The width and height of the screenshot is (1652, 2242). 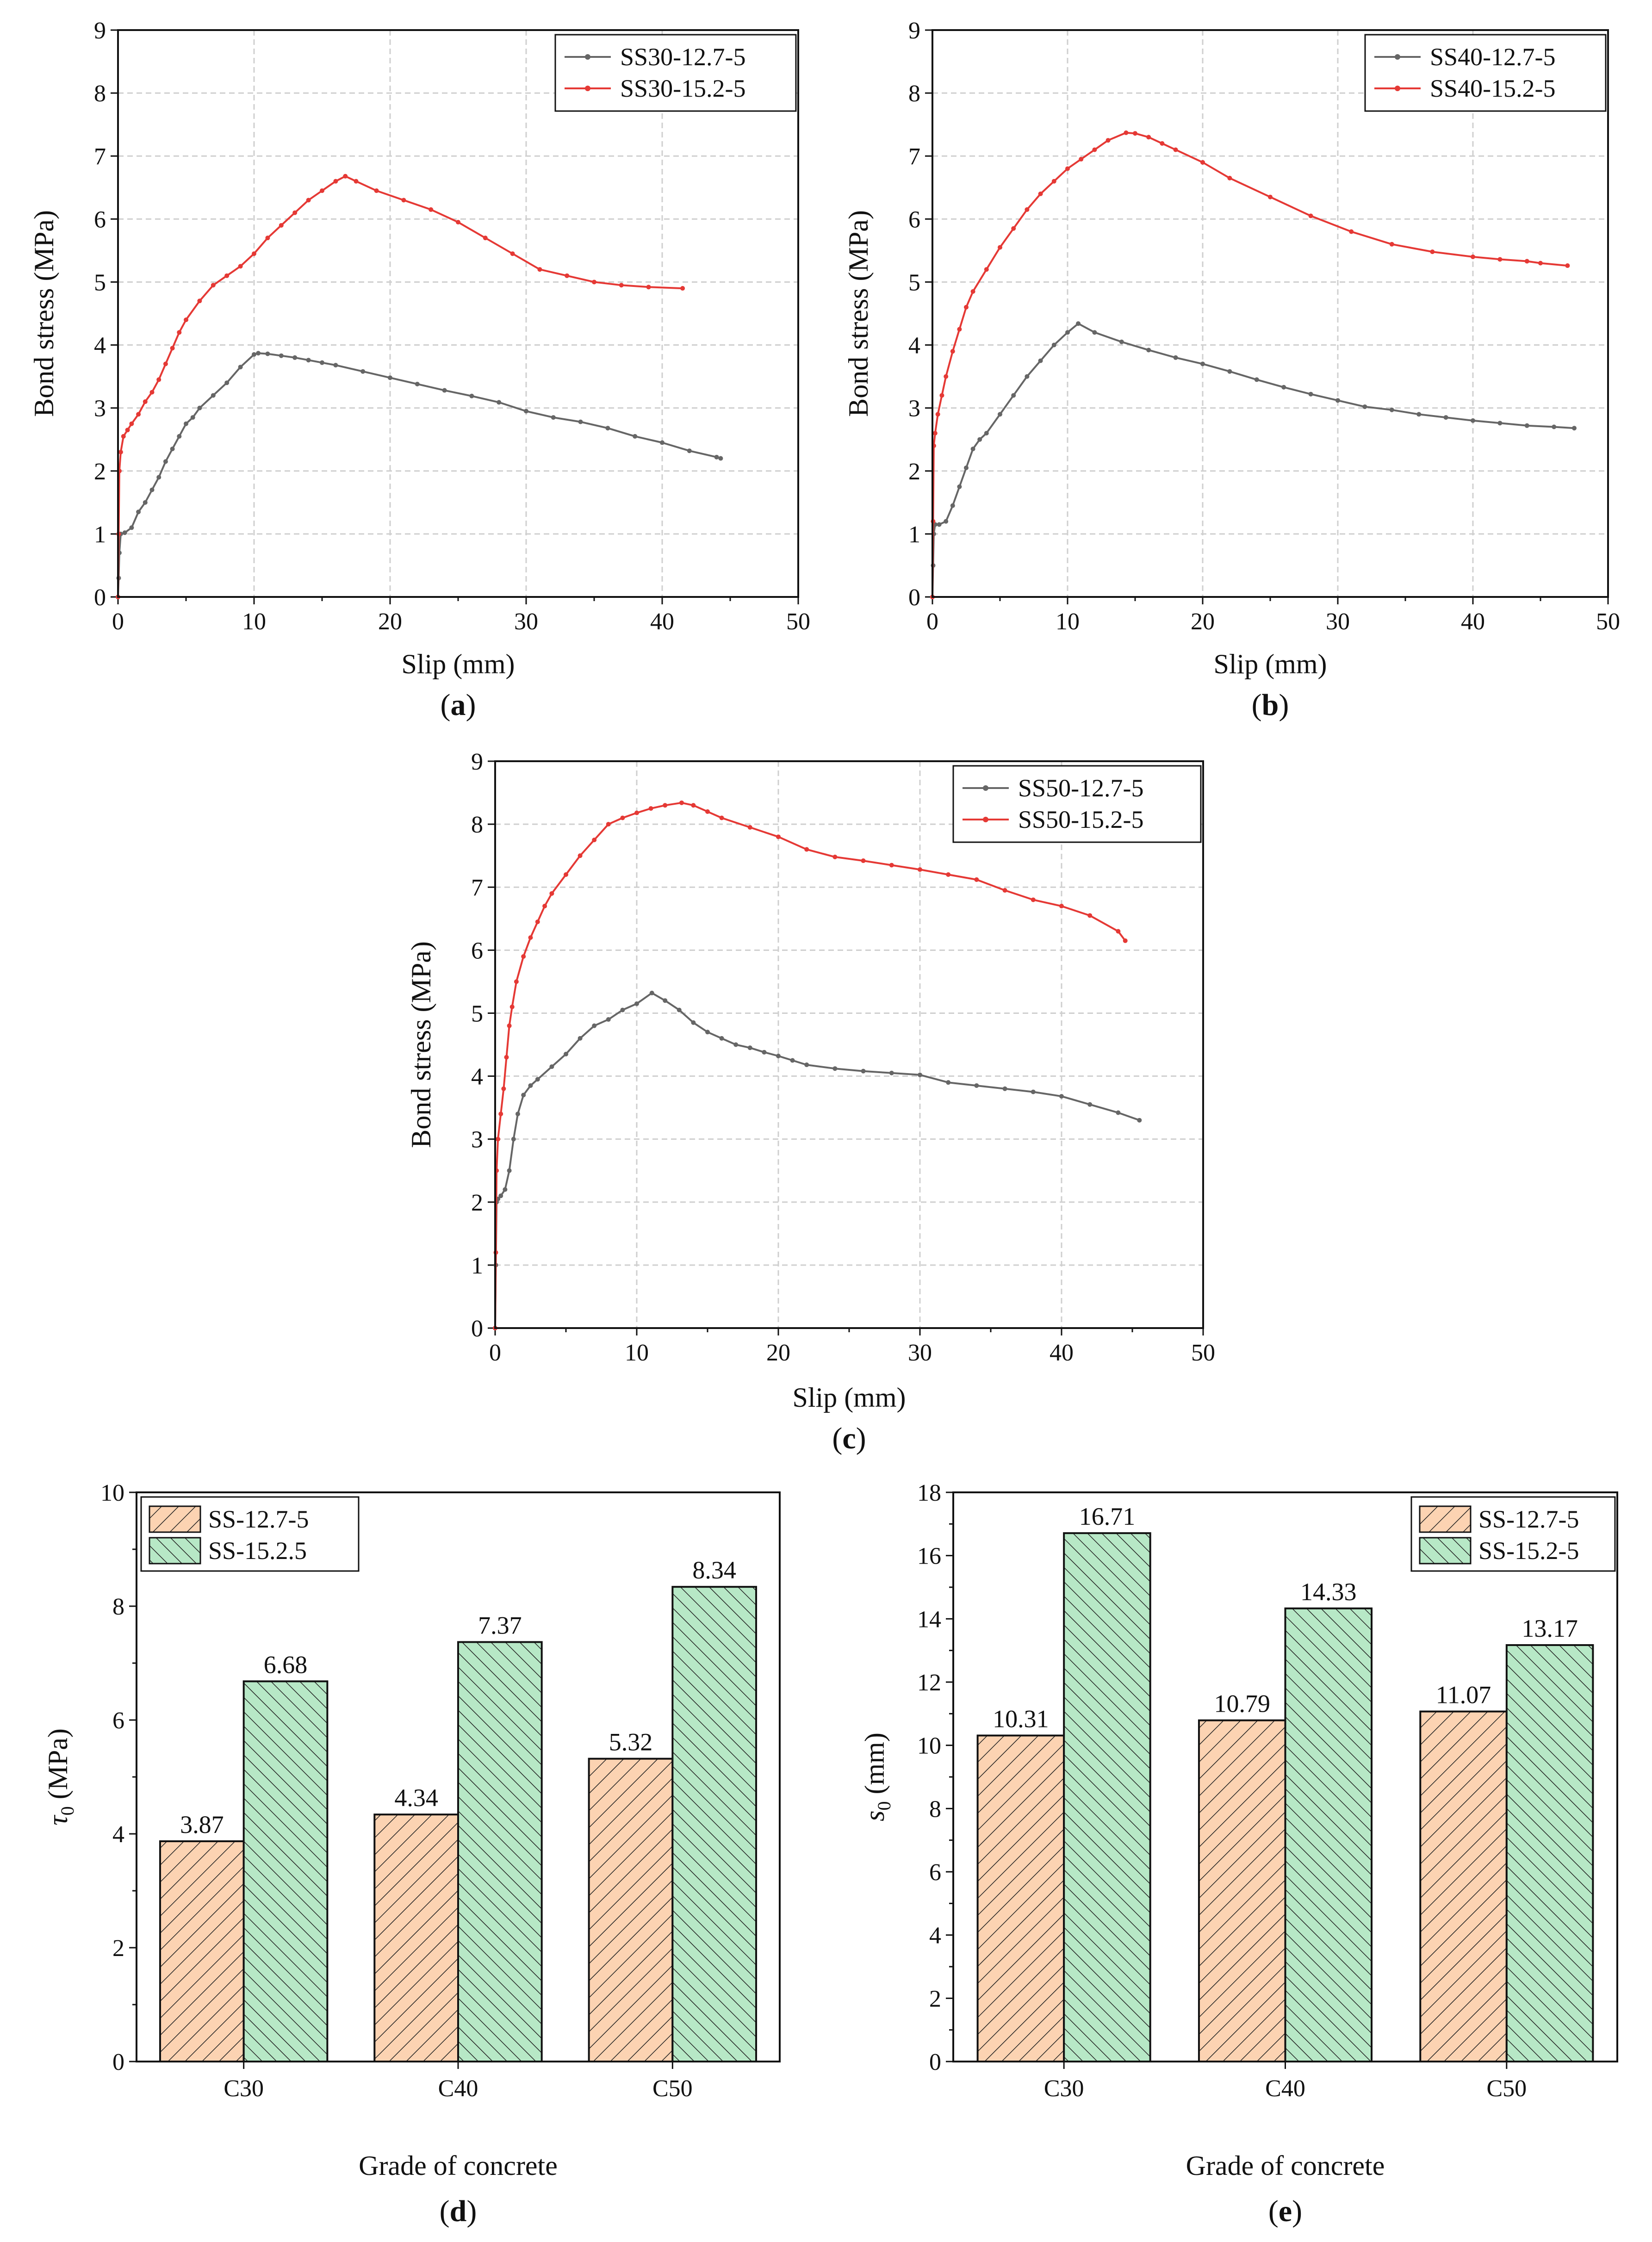 I want to click on x-tick-label: 40, so click(x=1062, y=1353).